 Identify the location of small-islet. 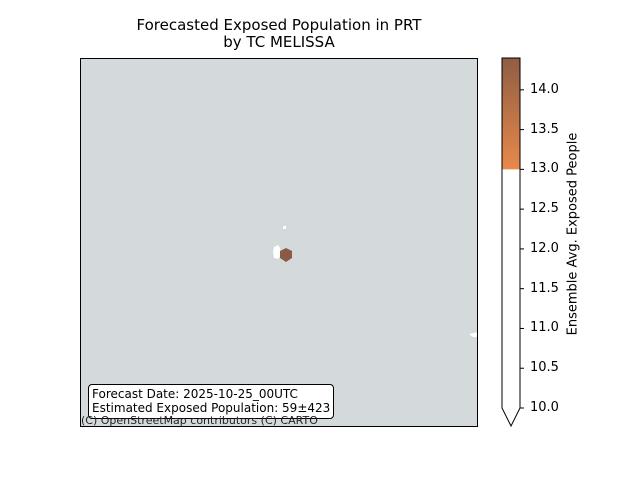
(284, 227).